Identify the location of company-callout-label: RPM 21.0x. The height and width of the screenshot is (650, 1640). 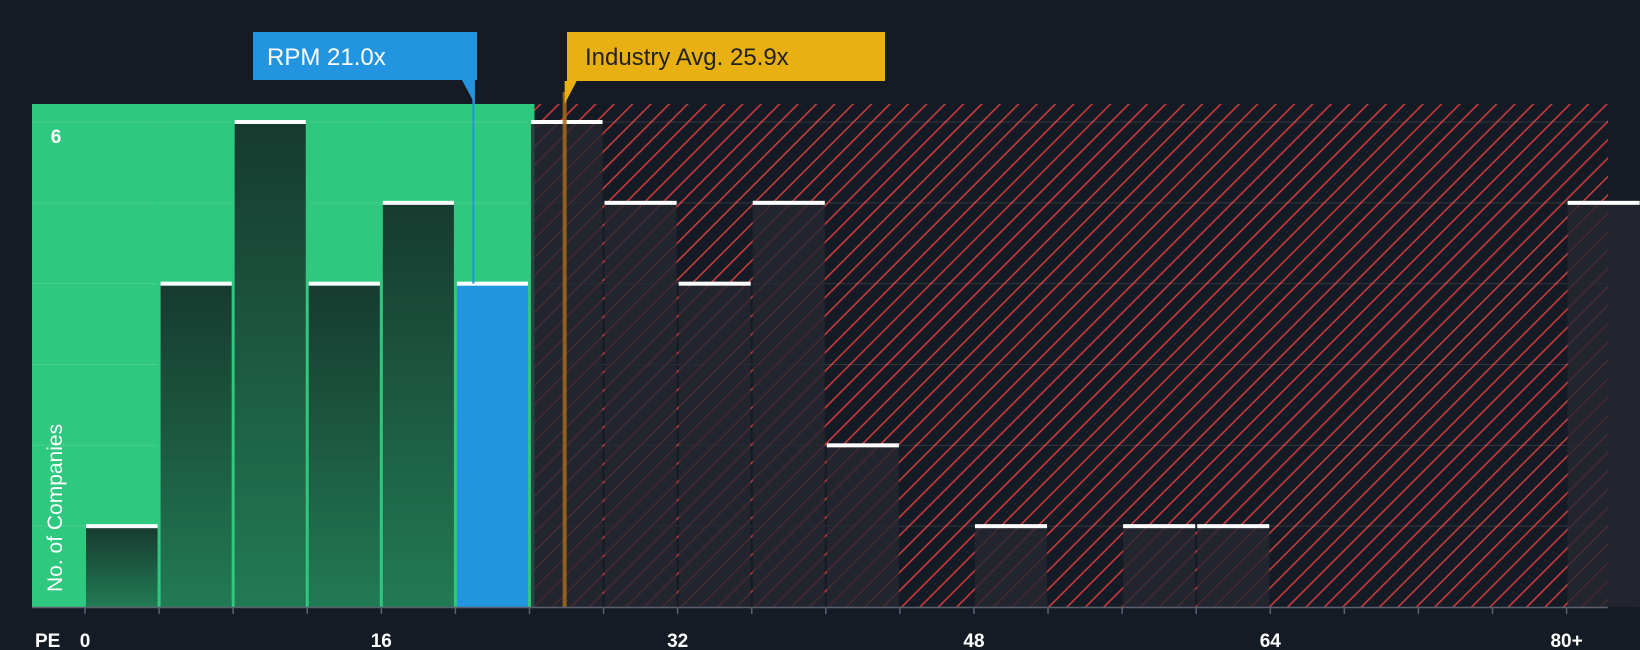
(326, 57).